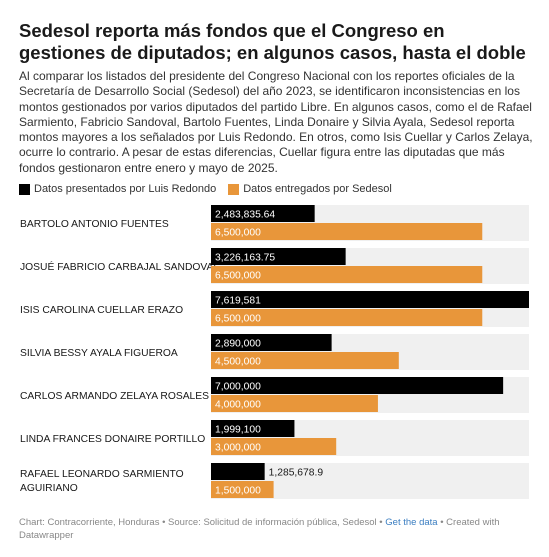  What do you see at coordinates (238, 448) in the screenshot?
I see `value-label-sedesol-linda-frances-donaire-portillo: 3,000,000` at bounding box center [238, 448].